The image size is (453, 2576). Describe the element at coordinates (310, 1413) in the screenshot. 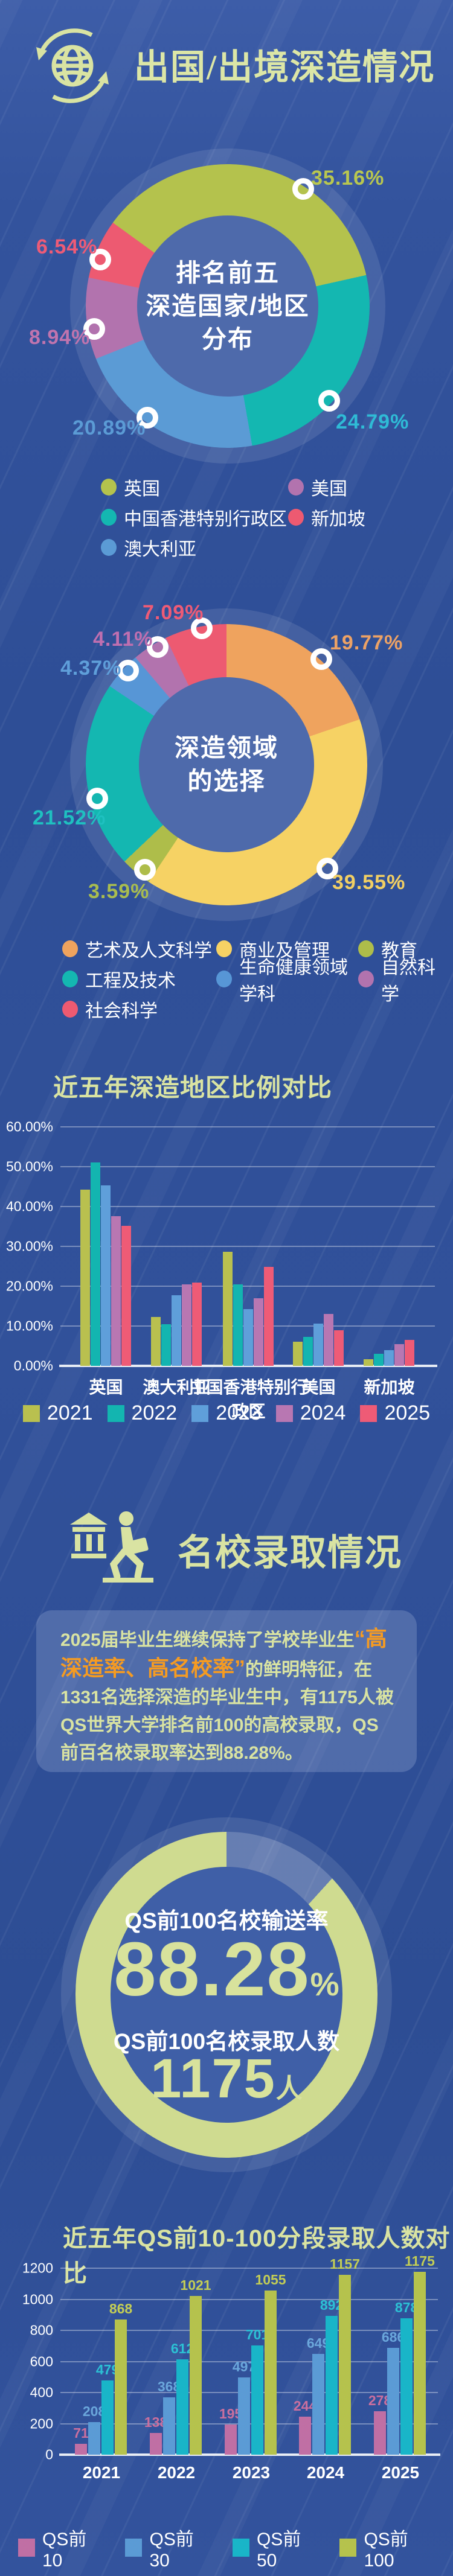

I see `legend-item: 2024` at that location.